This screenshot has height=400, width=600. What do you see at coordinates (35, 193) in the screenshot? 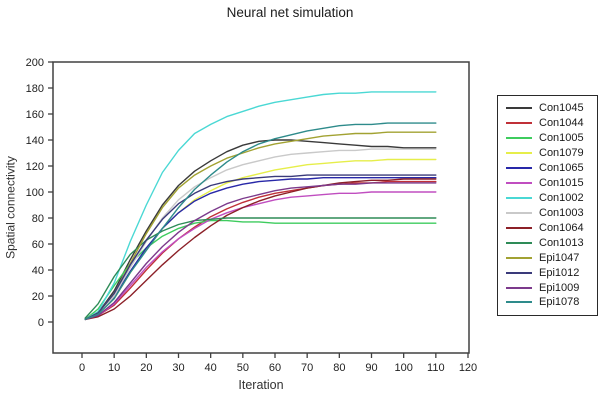
I see `y-tick-label: 100` at bounding box center [35, 193].